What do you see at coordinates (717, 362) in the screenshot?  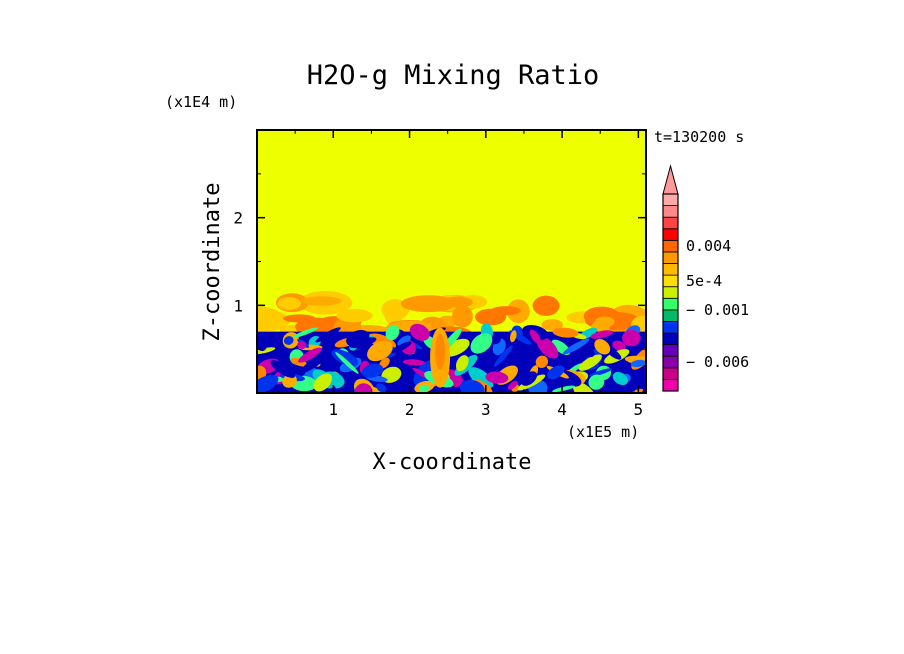 I see `colorbar-label: − 0.006` at bounding box center [717, 362].